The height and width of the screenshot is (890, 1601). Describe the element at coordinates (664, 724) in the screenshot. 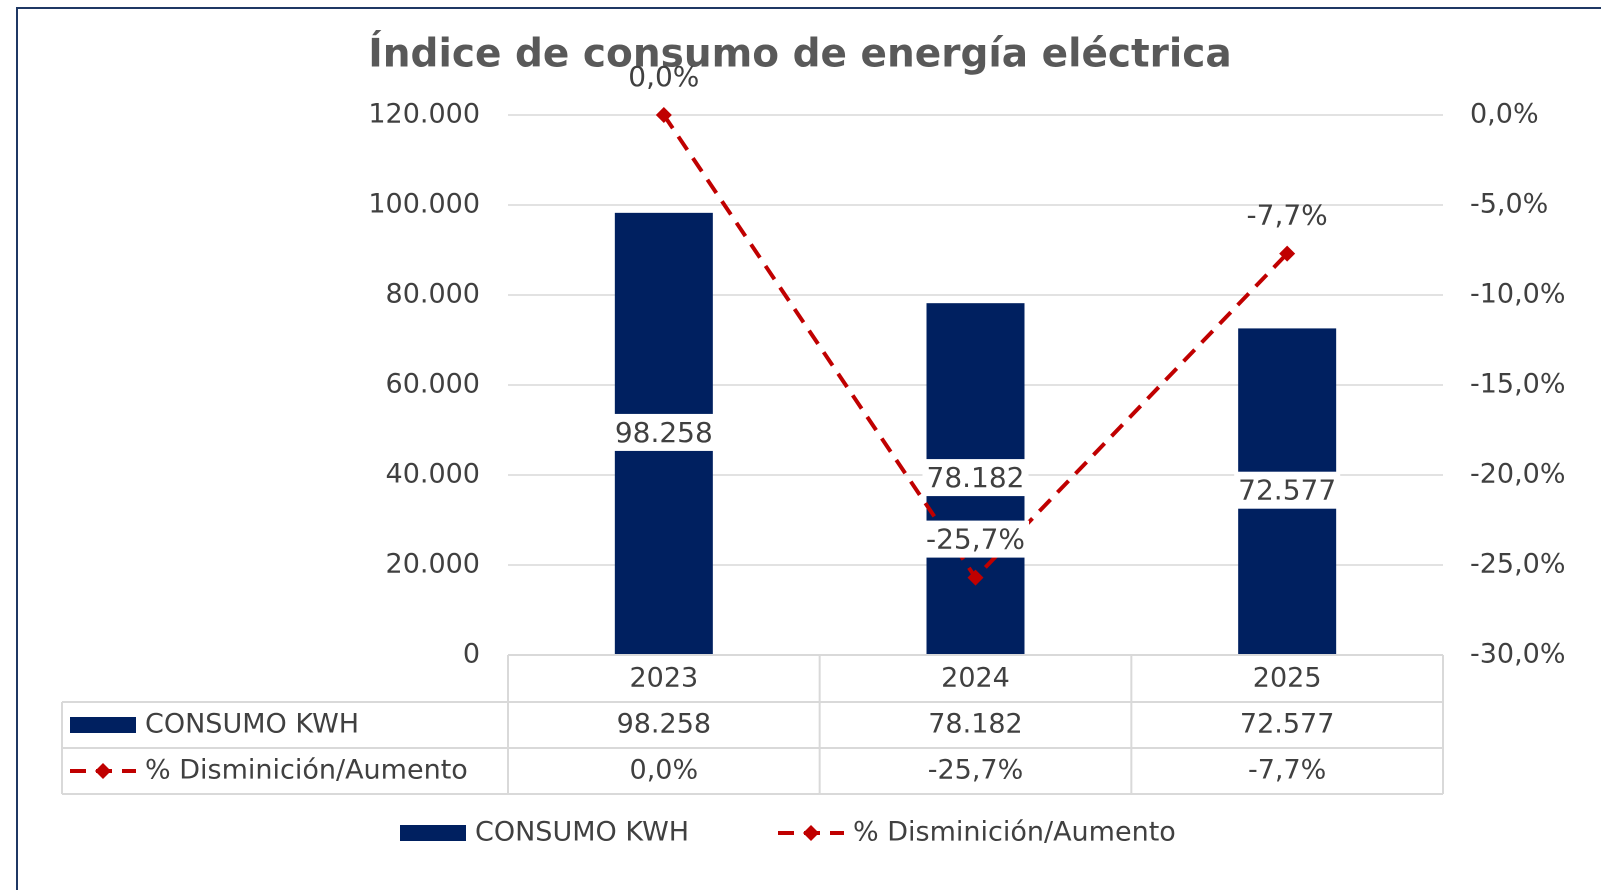

I see `table-cell: 98.258` at that location.